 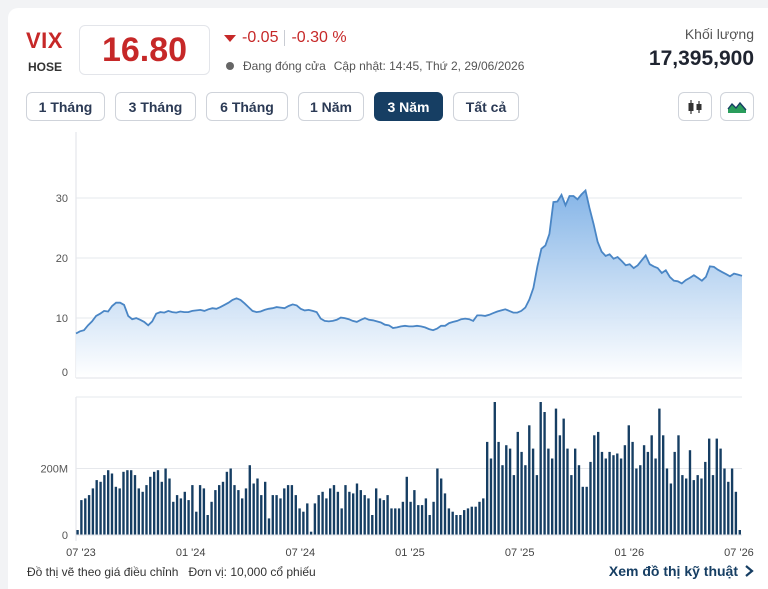 I want to click on candlestick-button, so click(x=695, y=106).